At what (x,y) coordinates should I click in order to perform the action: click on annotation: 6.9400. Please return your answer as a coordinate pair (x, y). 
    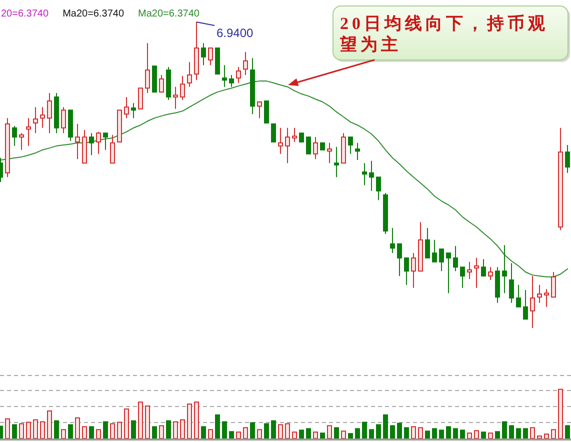
    Looking at the image, I should click on (235, 33).